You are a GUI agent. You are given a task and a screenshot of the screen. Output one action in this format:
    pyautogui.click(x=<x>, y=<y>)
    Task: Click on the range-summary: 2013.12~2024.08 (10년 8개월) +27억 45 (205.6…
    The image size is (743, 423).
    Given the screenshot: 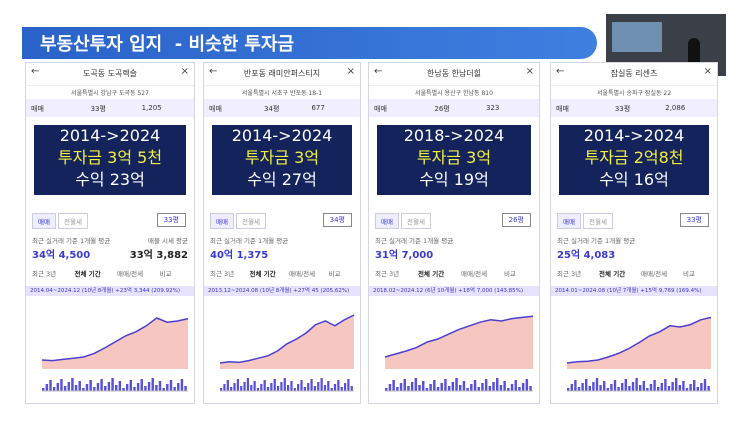 What is the action you would take?
    pyautogui.click(x=282, y=291)
    